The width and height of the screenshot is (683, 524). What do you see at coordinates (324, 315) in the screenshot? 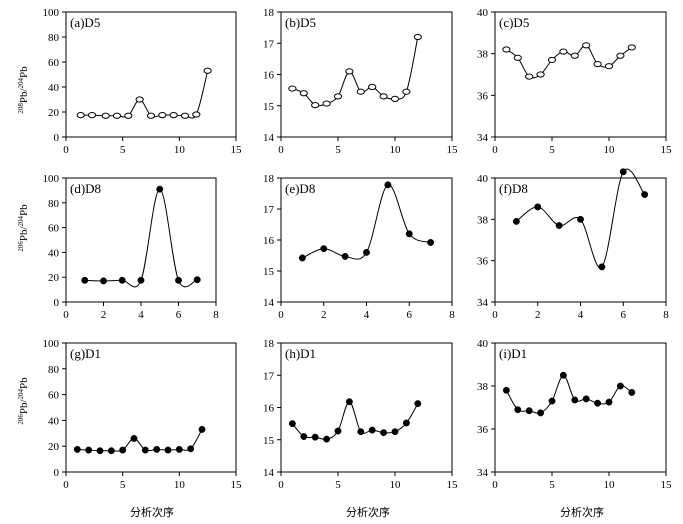
I see `x-tick-label: 2` at bounding box center [324, 315].